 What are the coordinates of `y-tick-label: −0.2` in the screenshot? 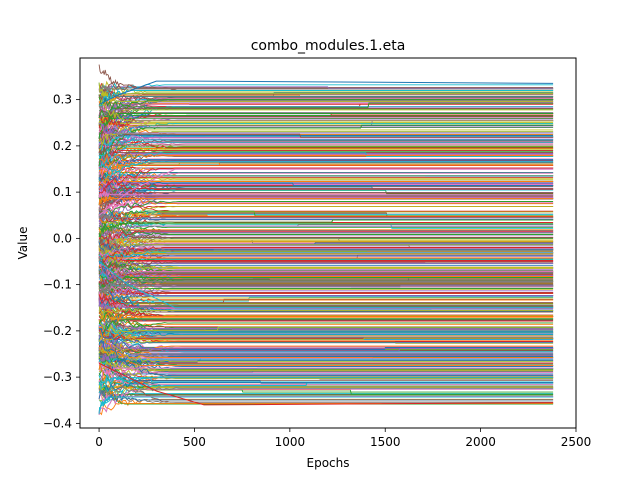 It's located at (57, 331).